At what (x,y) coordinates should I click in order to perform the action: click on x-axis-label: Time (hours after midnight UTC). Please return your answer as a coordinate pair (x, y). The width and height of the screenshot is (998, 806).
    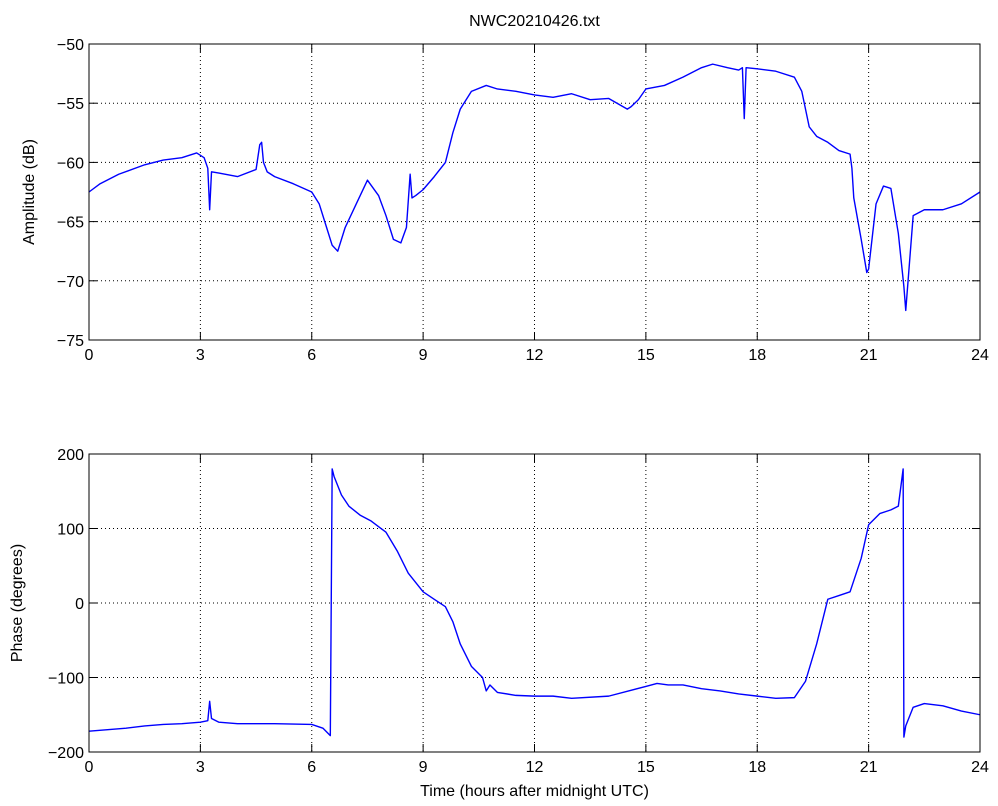
    Looking at the image, I should click on (534, 791).